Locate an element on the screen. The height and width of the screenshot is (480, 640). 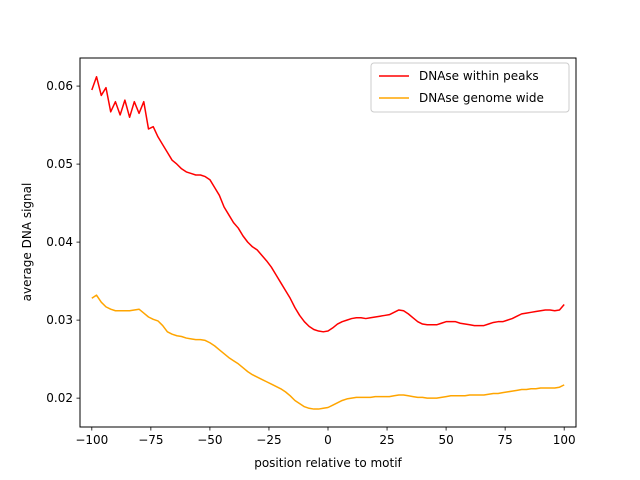
legend-label-dnase-genome-wide: DNAse genome wide is located at coordinates (481, 98).